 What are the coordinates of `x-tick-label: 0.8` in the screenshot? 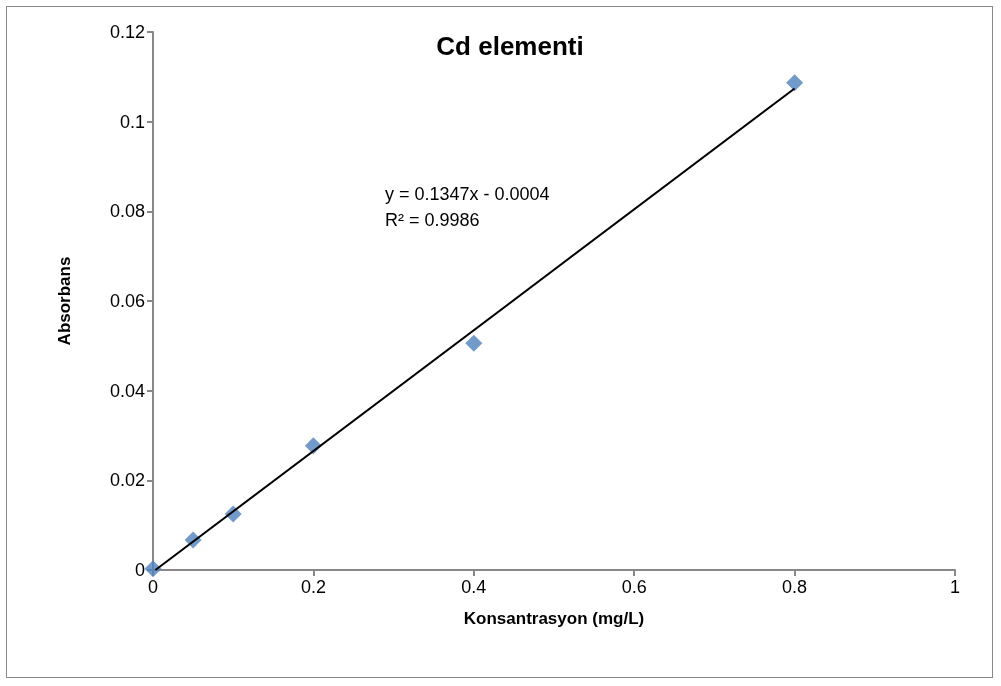 It's located at (795, 587).